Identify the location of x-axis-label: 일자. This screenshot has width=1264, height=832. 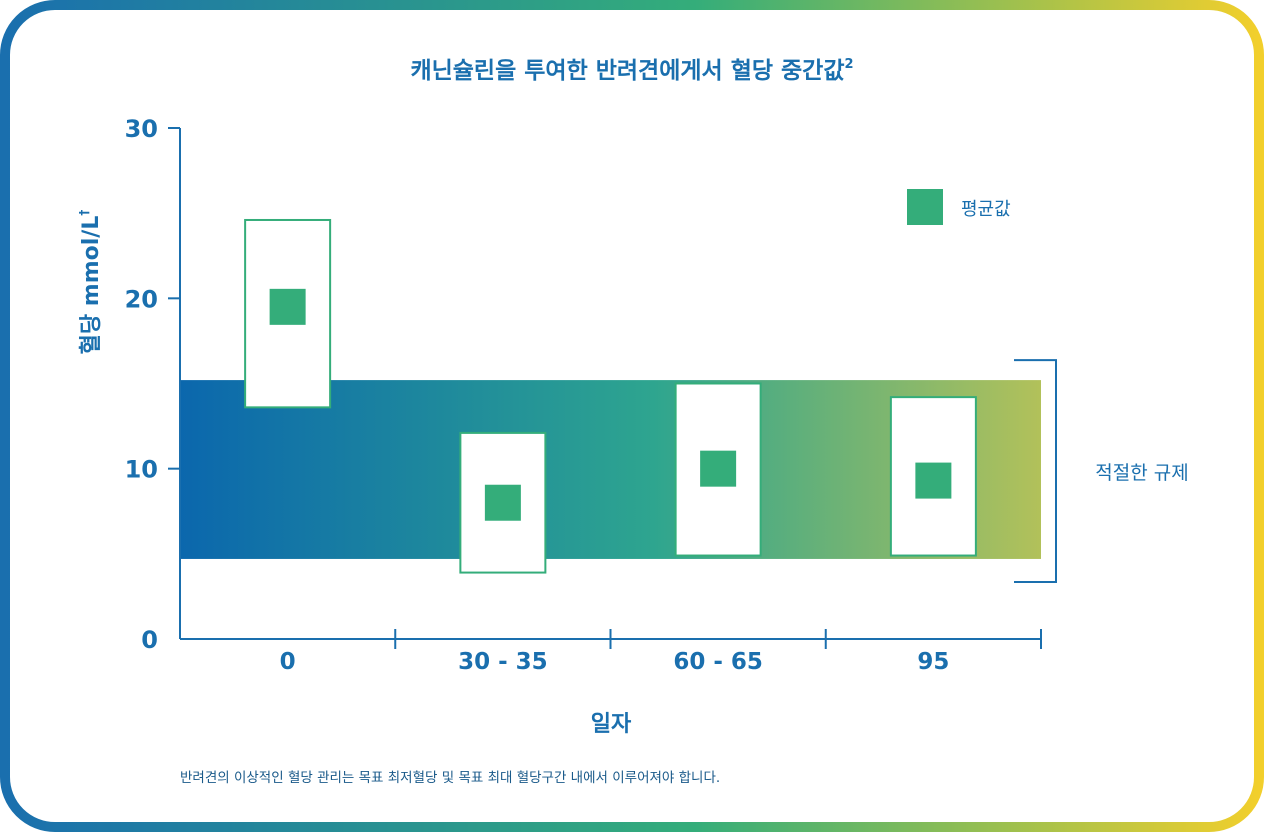
(611, 724).